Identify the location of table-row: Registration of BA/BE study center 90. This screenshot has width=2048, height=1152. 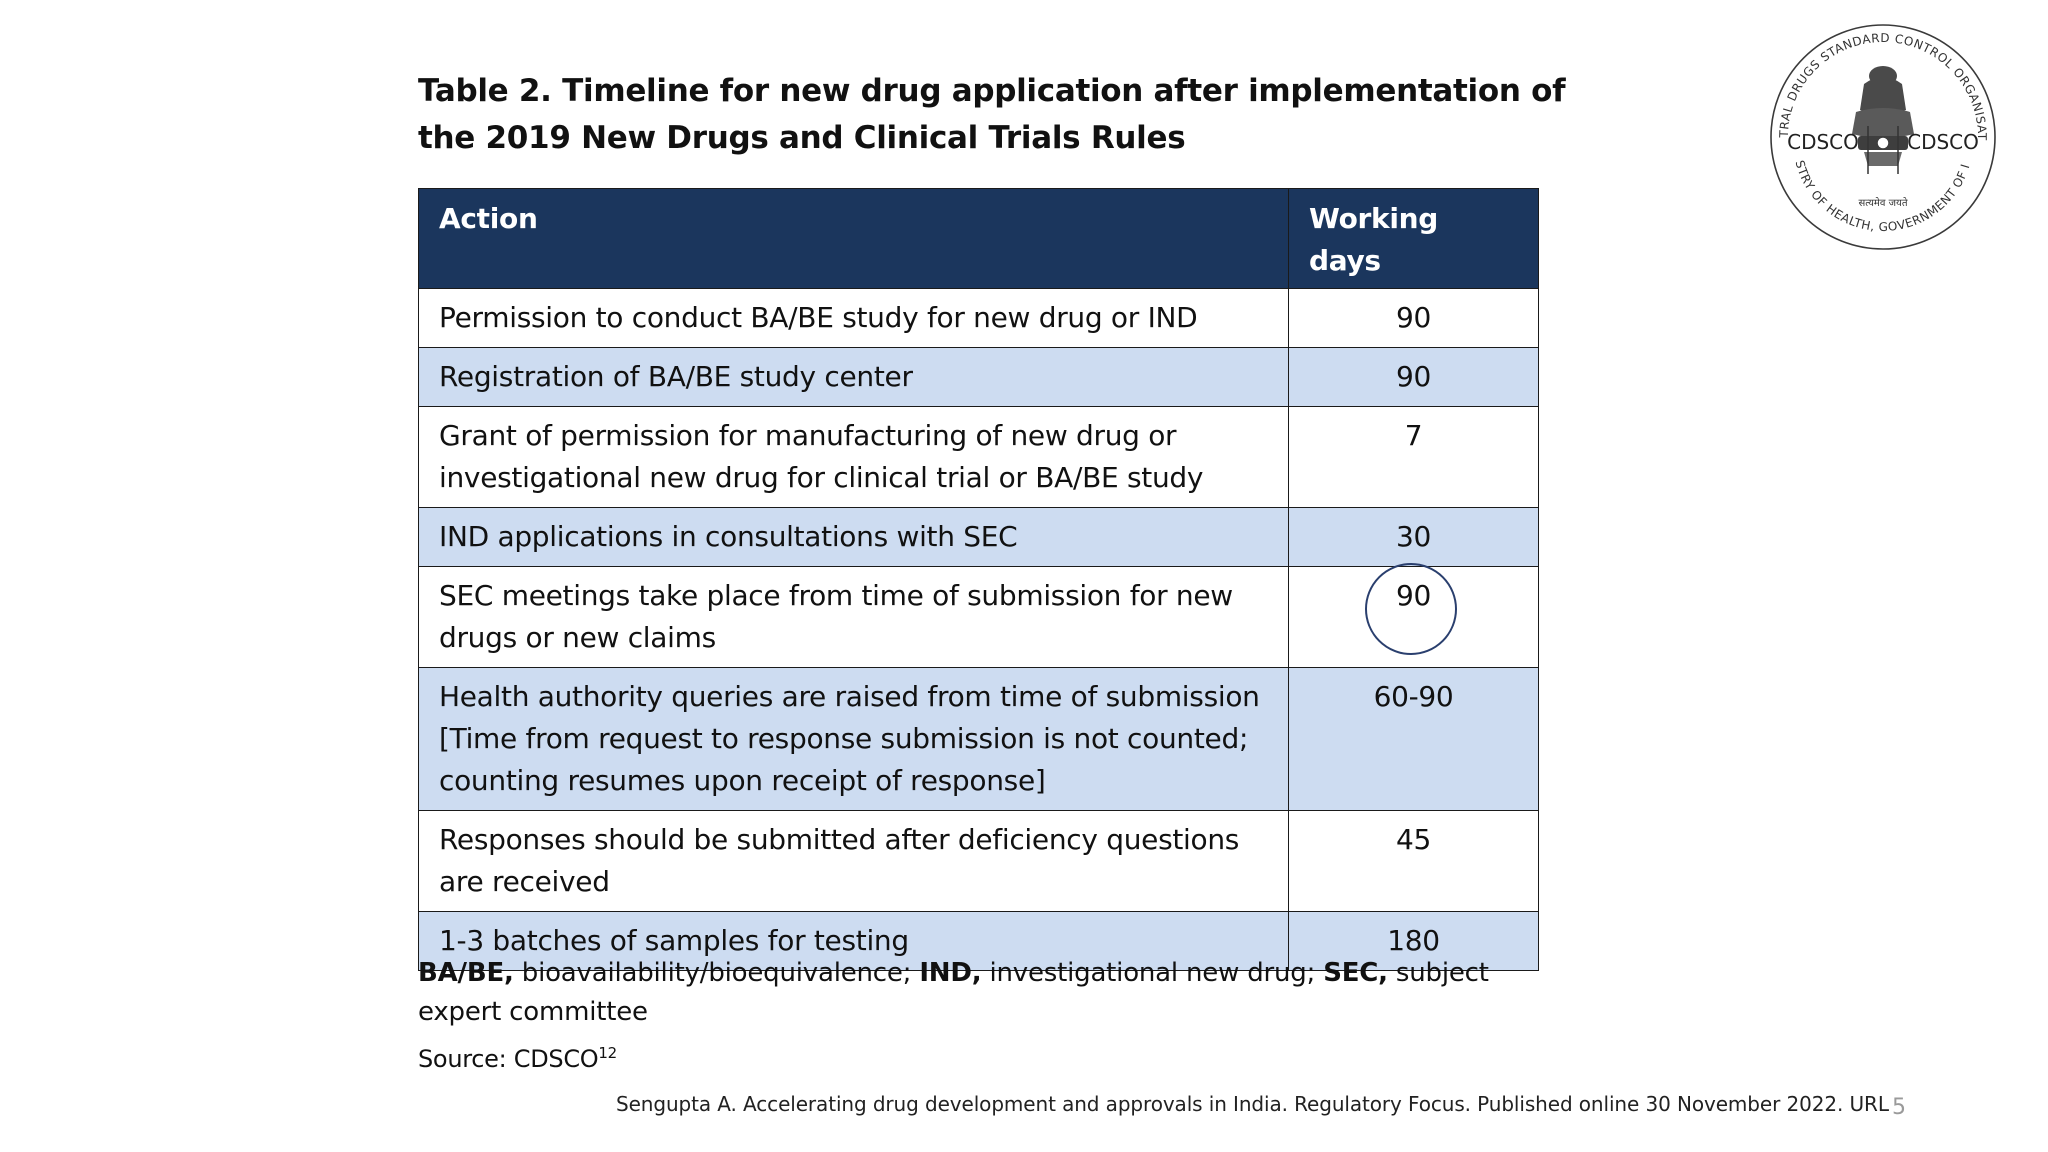
(978, 377).